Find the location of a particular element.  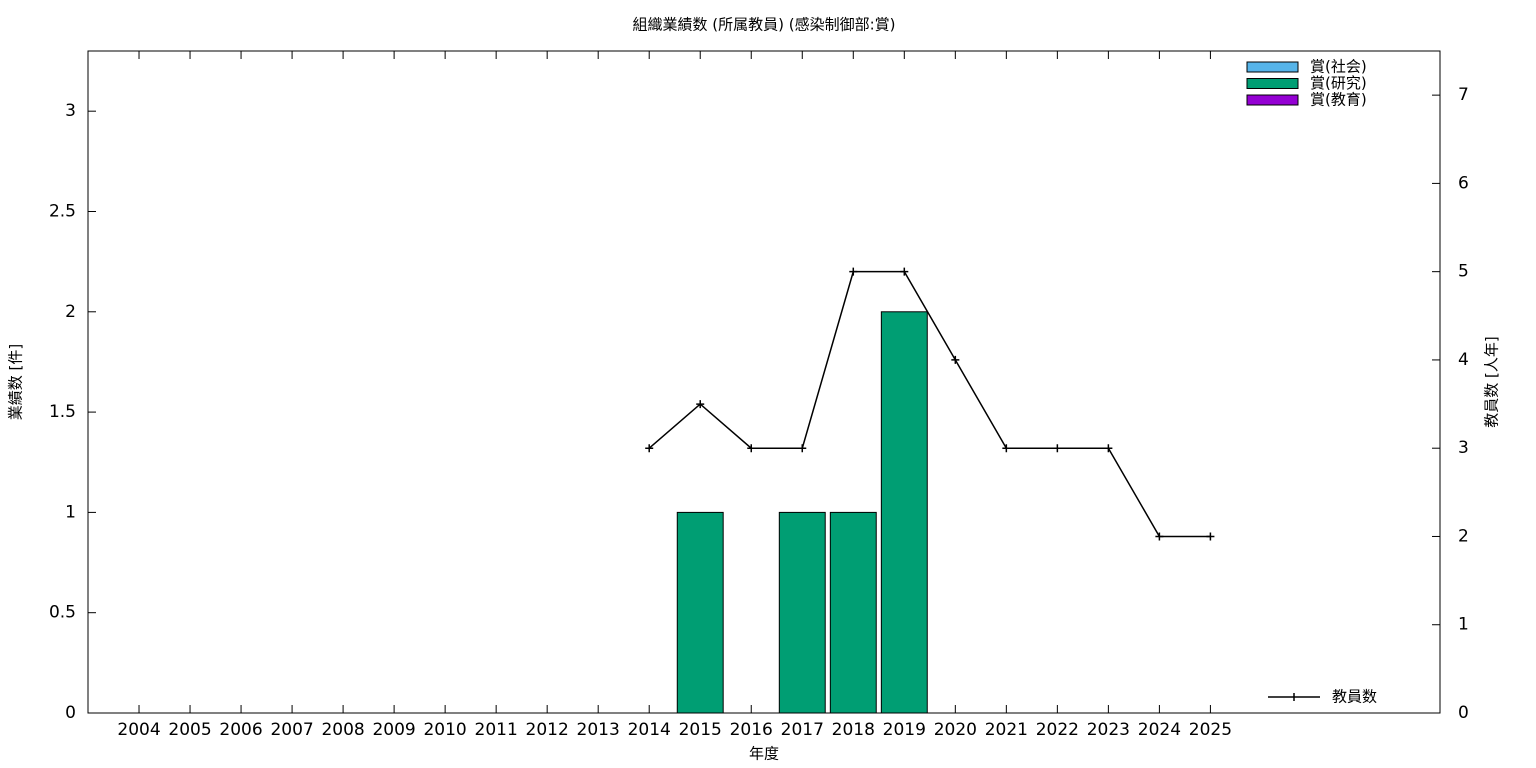

x-tick-label: 2010 is located at coordinates (444, 730).